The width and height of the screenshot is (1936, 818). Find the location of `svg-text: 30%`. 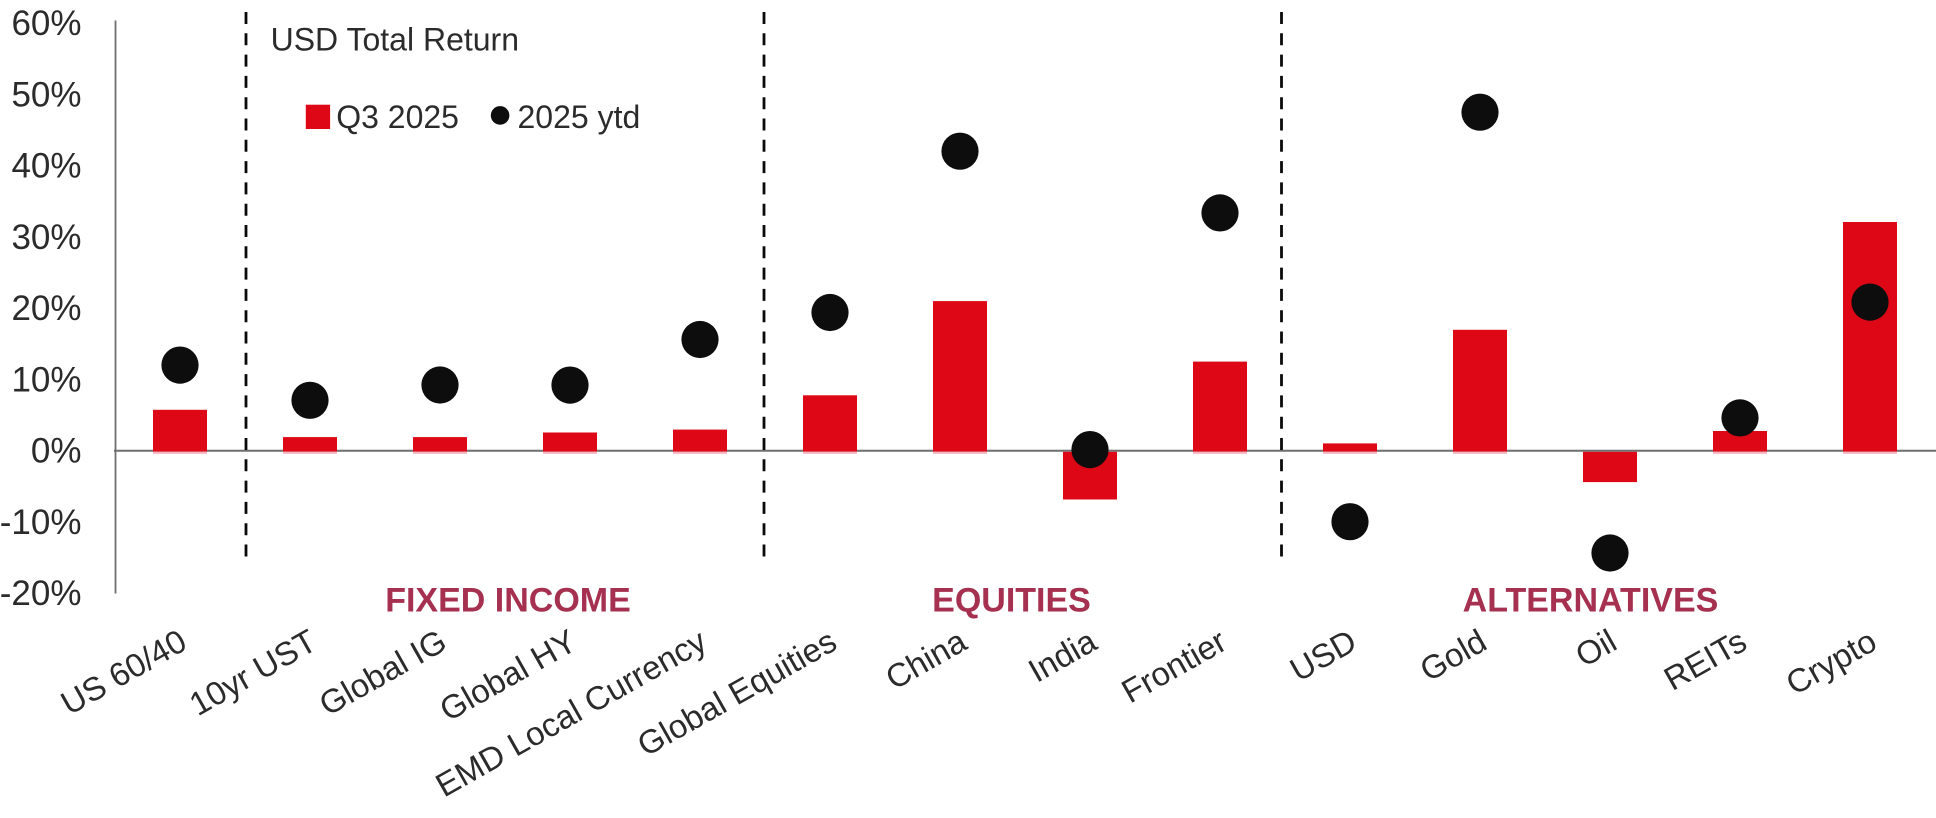

svg-text: 30% is located at coordinates (46, 237).